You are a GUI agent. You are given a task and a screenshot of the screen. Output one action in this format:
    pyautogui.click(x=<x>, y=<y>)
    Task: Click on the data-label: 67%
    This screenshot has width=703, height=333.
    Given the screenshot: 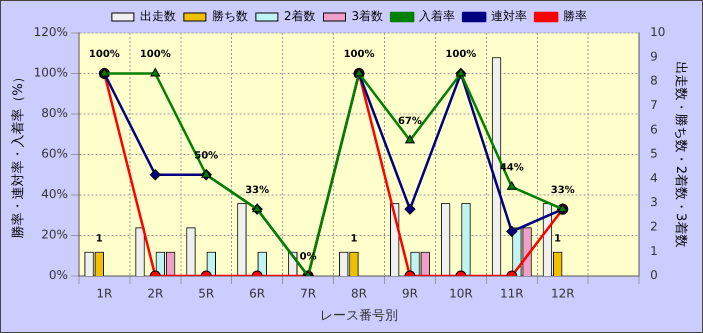 What is the action you would take?
    pyautogui.click(x=410, y=121)
    